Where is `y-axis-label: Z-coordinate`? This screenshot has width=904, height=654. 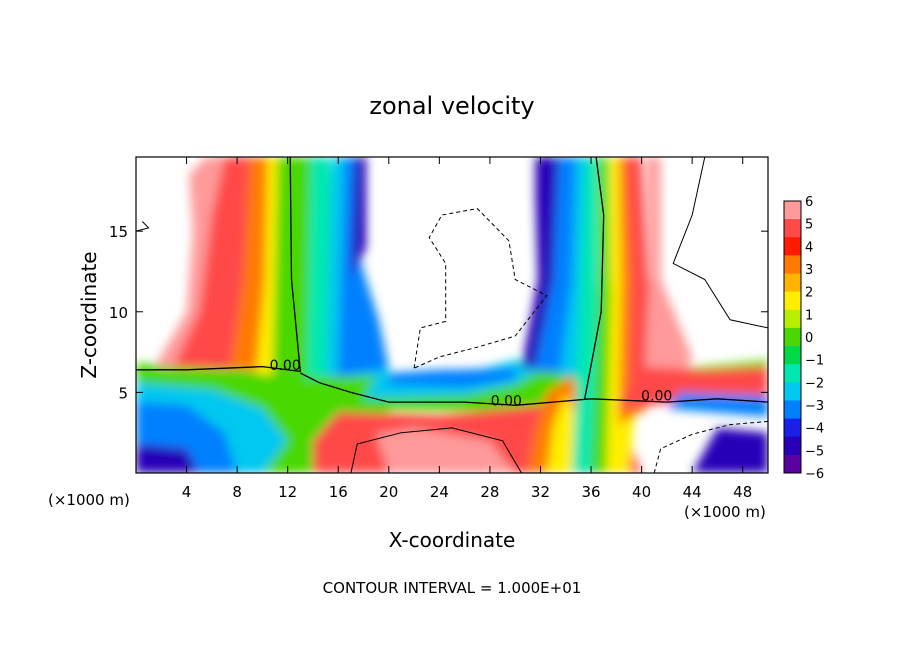
y-axis-label: Z-coordinate is located at coordinates (89, 314).